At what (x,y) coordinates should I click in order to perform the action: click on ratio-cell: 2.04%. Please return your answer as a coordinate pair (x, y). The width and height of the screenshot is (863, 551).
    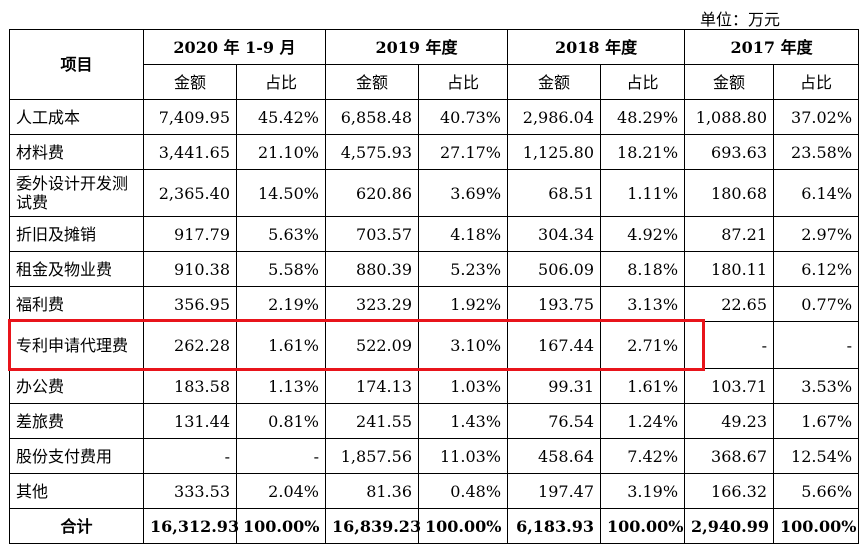
    Looking at the image, I should click on (281, 491).